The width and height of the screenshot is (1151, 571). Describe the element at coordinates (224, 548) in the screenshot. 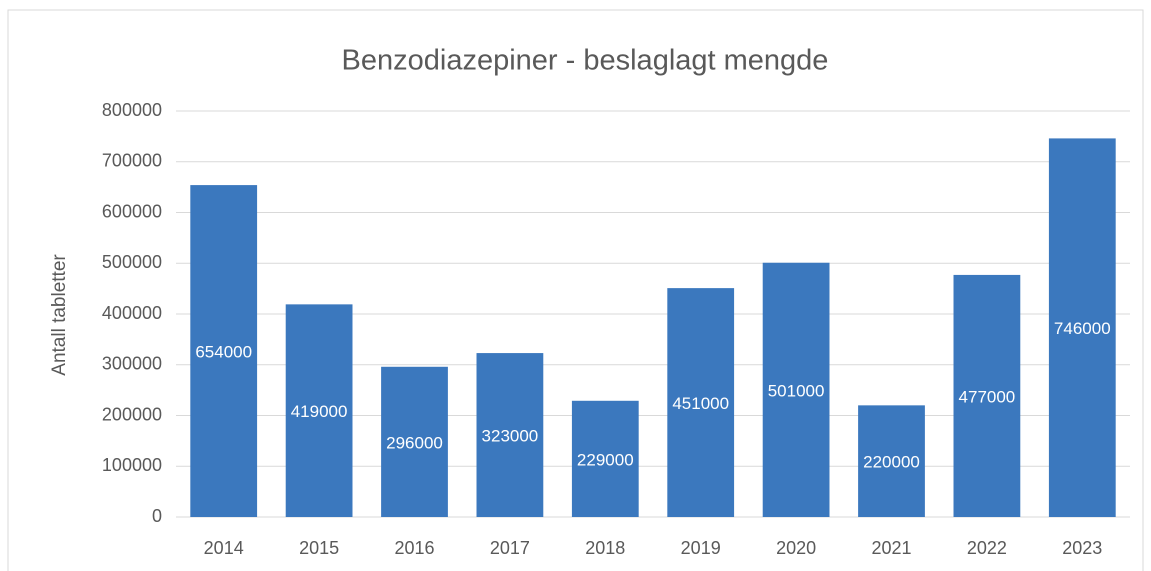

I see `x-tick-label: 2014` at that location.